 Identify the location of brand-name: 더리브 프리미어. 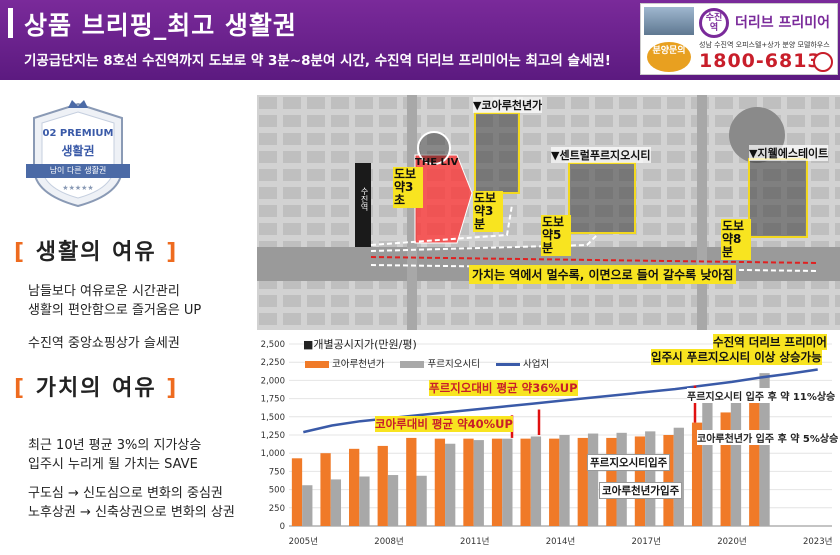
(783, 23).